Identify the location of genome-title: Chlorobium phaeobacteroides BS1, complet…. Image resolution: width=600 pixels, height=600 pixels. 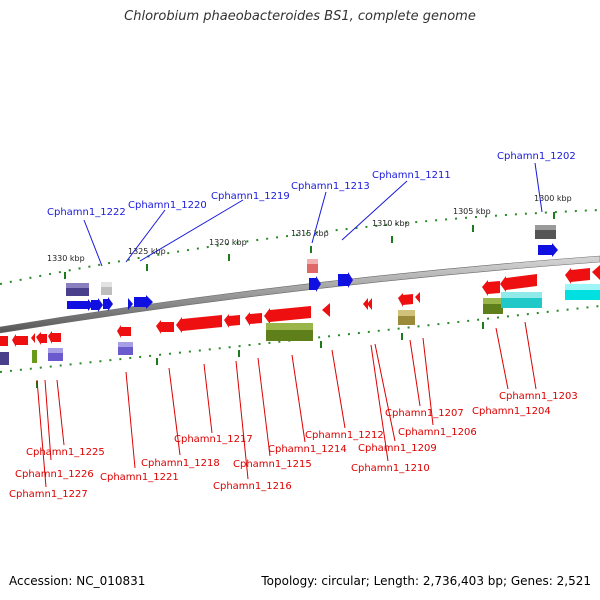
(300, 16).